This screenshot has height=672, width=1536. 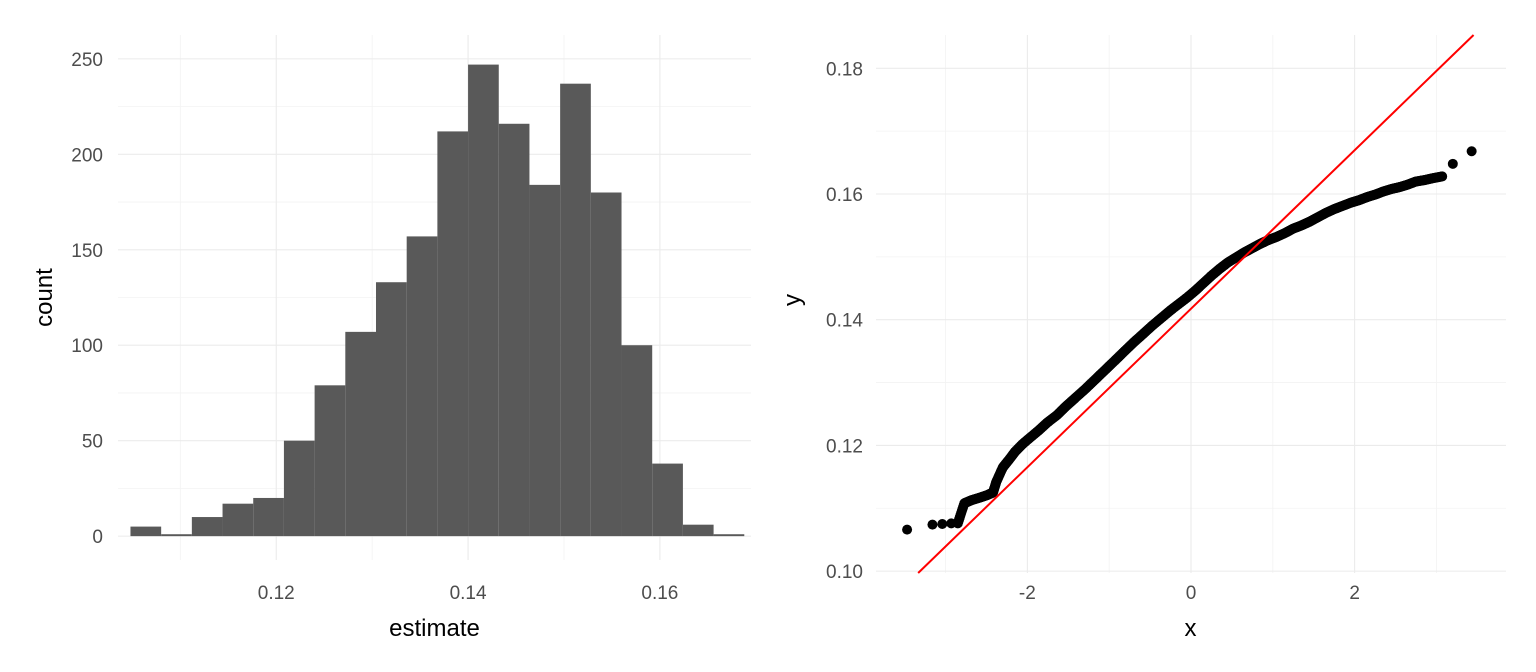 I want to click on histogram-y-tick-label: 0, so click(x=97, y=537).